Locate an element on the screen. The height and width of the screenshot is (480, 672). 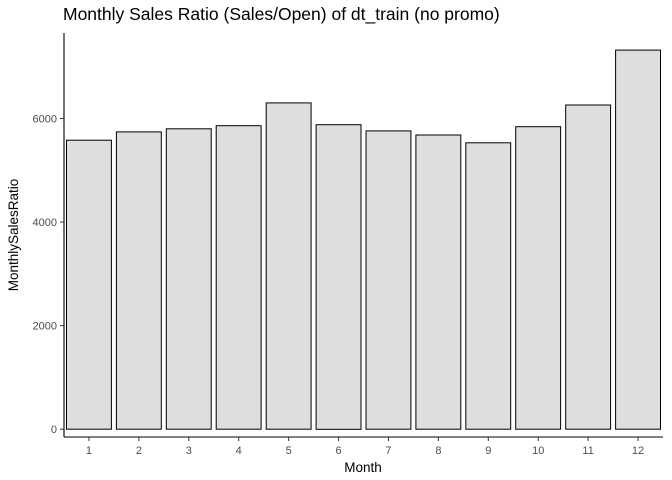
x-tick-label: 3 is located at coordinates (189, 451).